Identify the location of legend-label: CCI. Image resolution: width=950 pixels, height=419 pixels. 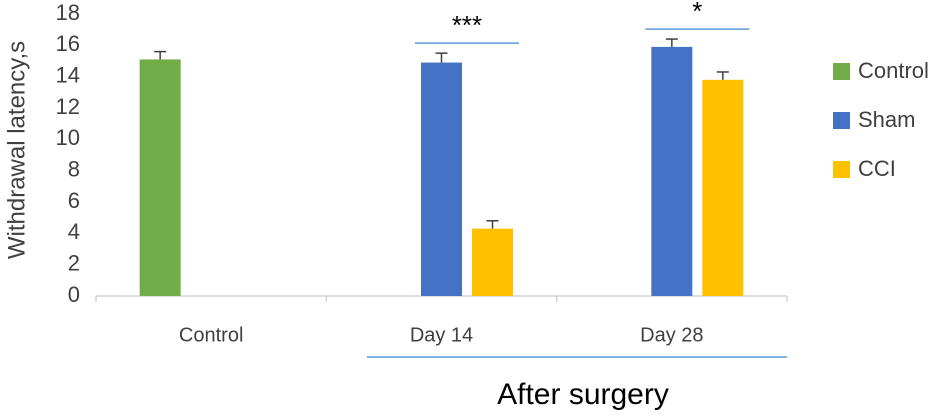
(877, 168).